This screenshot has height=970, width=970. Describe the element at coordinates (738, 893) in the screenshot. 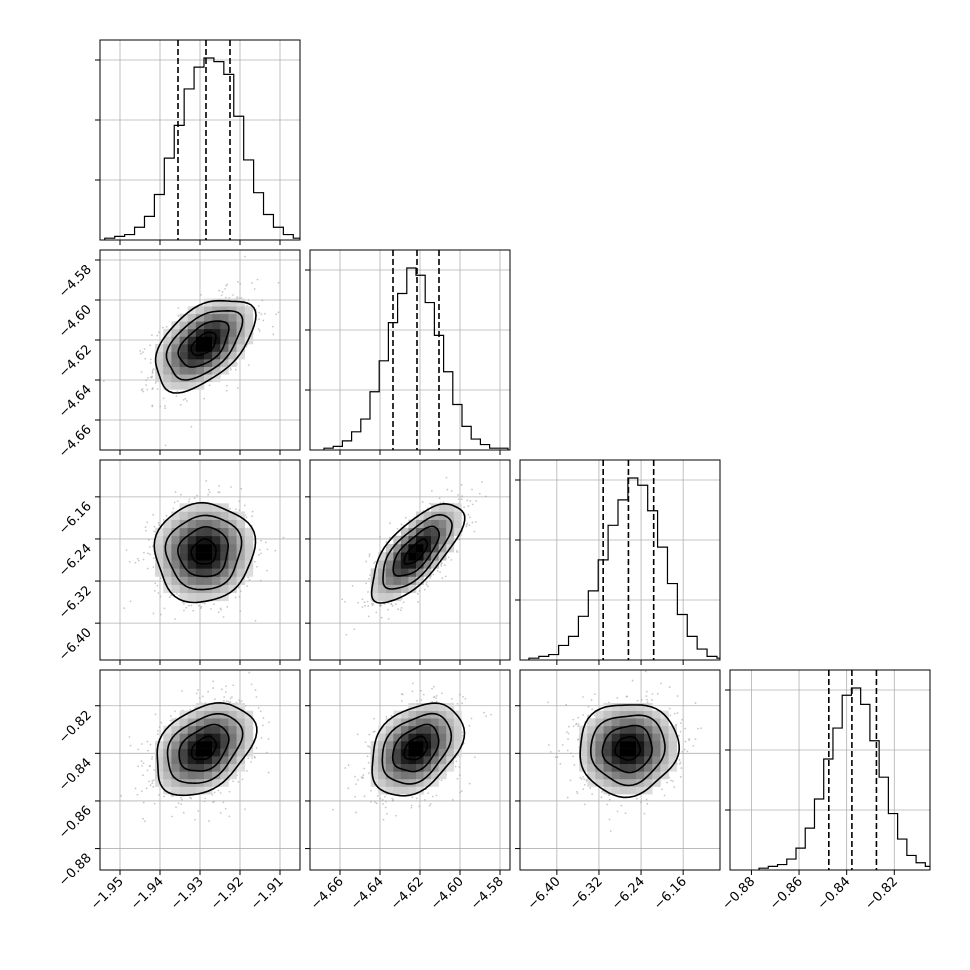

I see `x-tick-label: −0.88` at that location.